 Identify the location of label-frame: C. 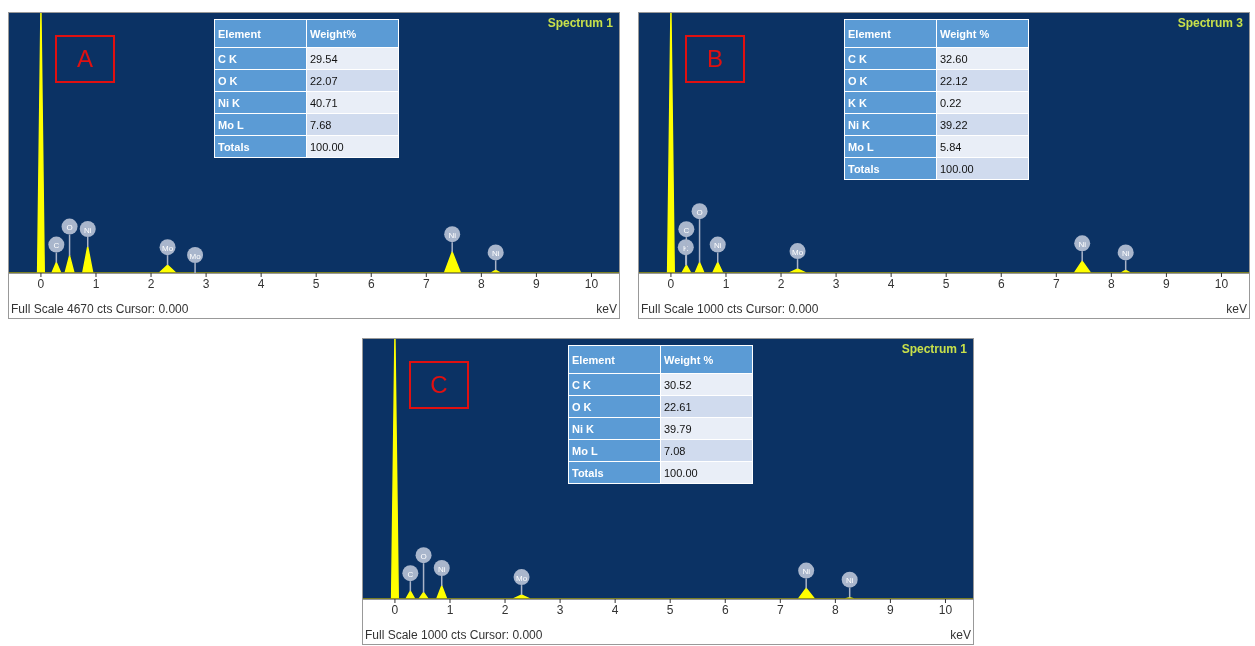
(439, 385).